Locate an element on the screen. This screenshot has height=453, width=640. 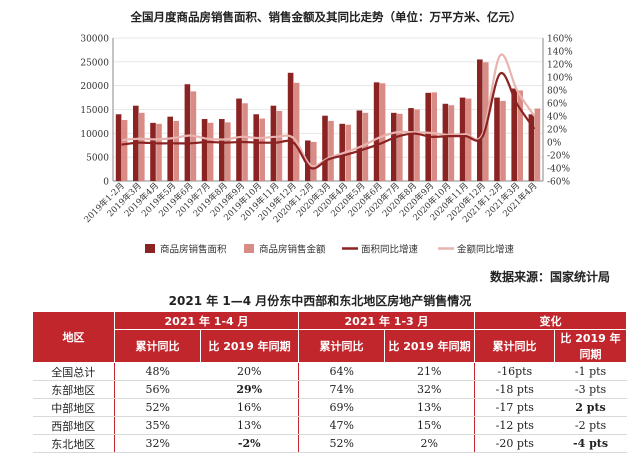
row-region: 东部地区 is located at coordinates (73, 389).